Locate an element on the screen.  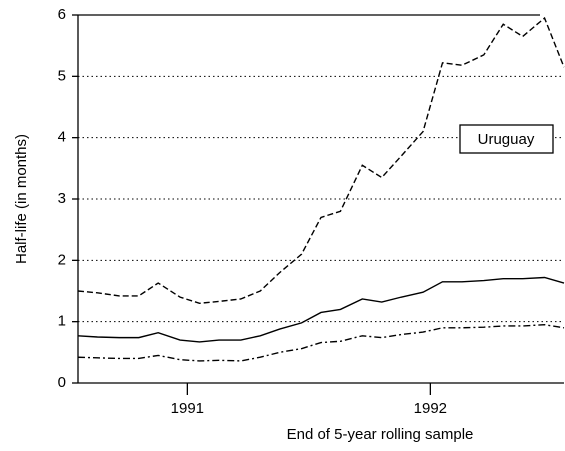
y-tick-label: 3 is located at coordinates (62, 198).